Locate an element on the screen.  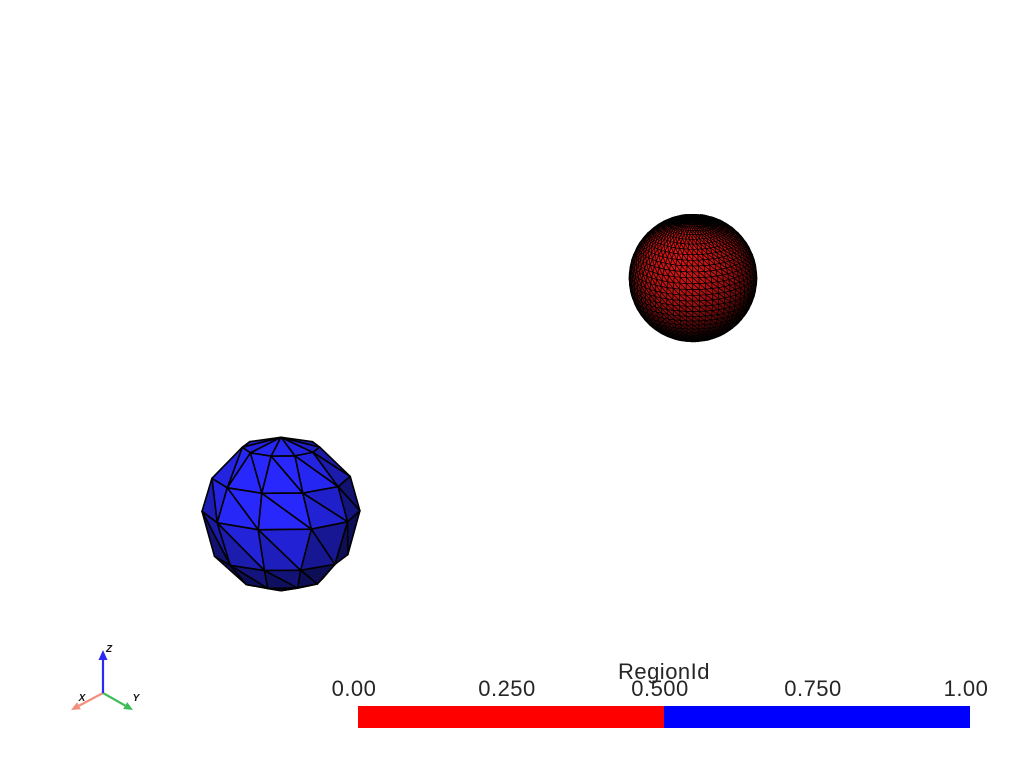
scalar-bar-tick-label: 0.250 is located at coordinates (507, 688).